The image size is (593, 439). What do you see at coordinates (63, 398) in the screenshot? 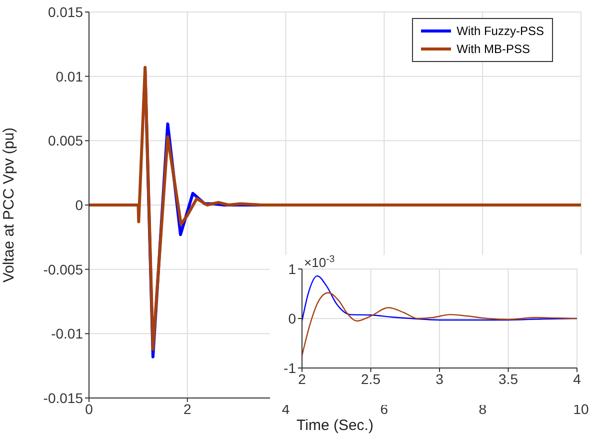
I see `y-tick-label: -0.015` at bounding box center [63, 398].